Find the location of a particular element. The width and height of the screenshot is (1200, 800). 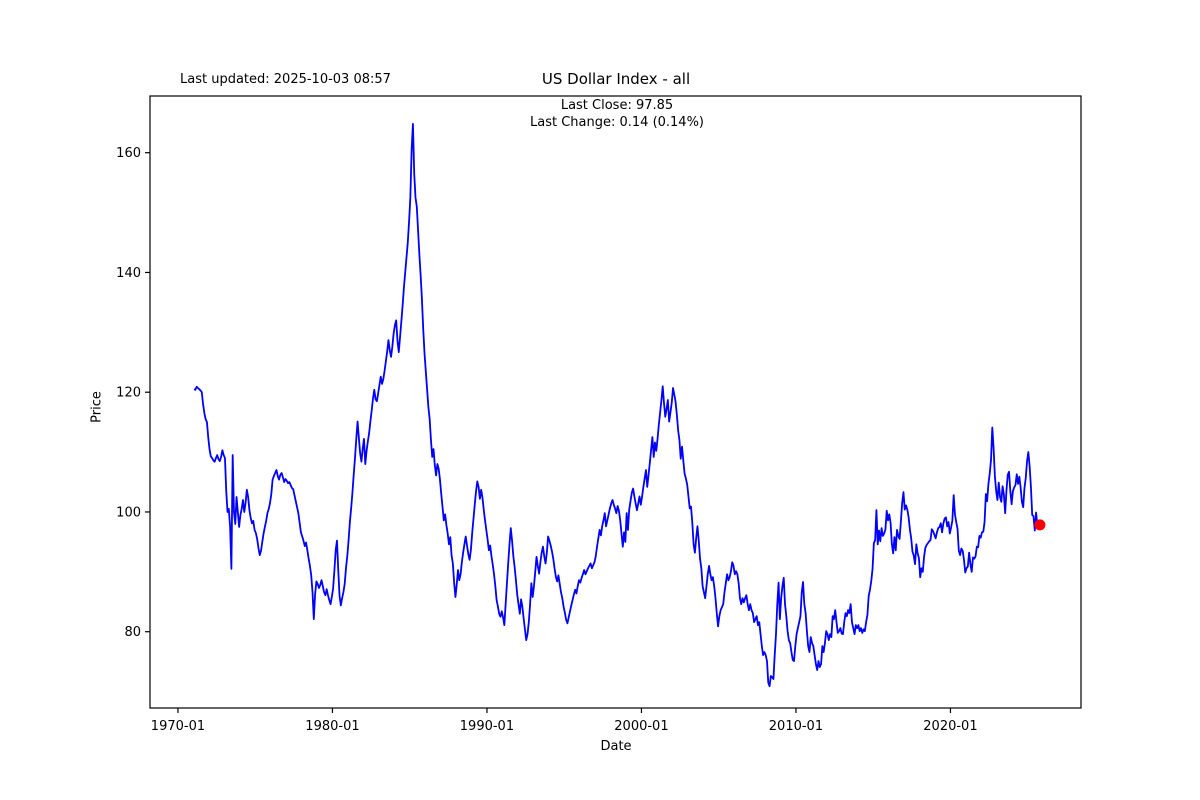

x-tick-label: 2020-01 is located at coordinates (950, 726).